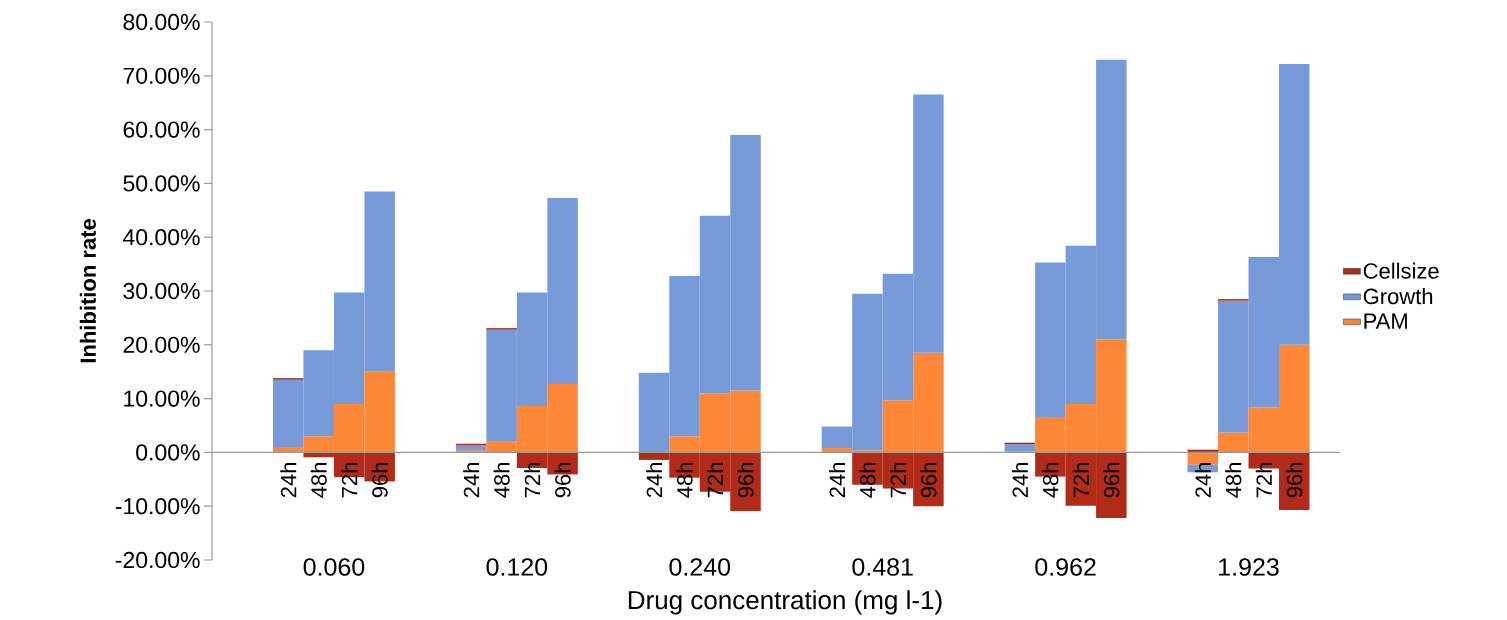 This screenshot has height=620, width=1507. What do you see at coordinates (161, 344) in the screenshot?
I see `y-tick-label: 20.00%` at bounding box center [161, 344].